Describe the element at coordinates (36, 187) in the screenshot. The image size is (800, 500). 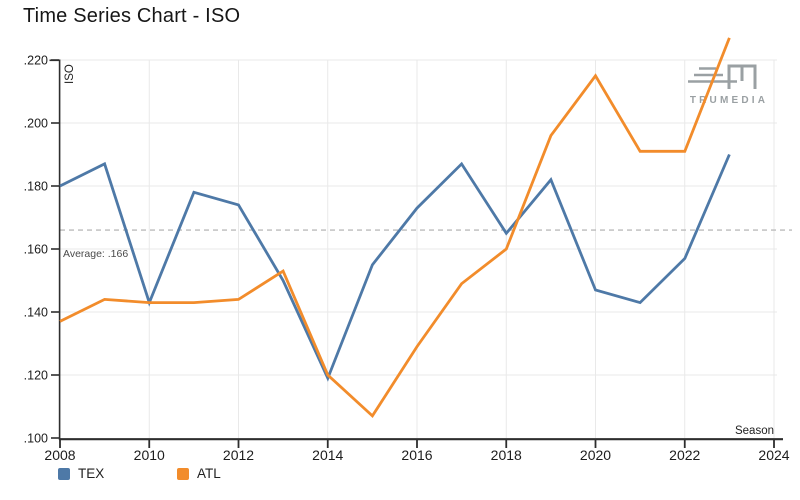
I see `y-tick-label: .180` at that location.